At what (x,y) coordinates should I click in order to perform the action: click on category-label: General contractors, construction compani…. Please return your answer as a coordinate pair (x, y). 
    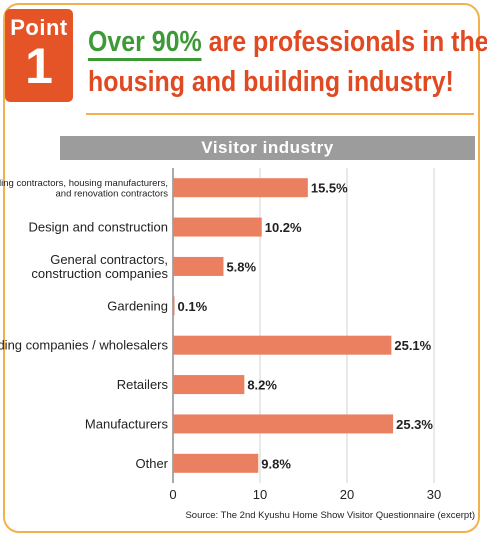
    Looking at the image, I should click on (99, 266).